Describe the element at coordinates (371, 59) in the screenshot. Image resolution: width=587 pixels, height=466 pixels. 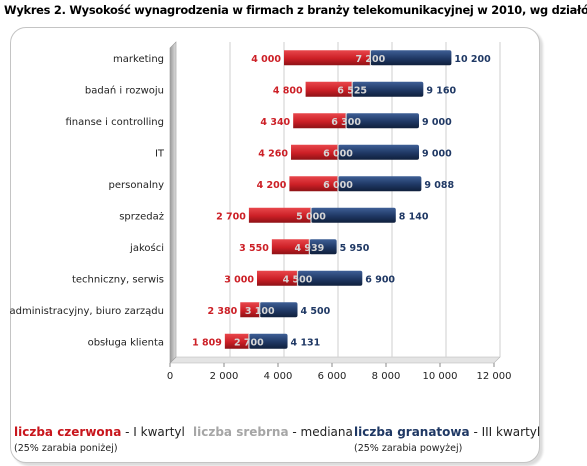
I see `median-value-label: 7 200` at that location.